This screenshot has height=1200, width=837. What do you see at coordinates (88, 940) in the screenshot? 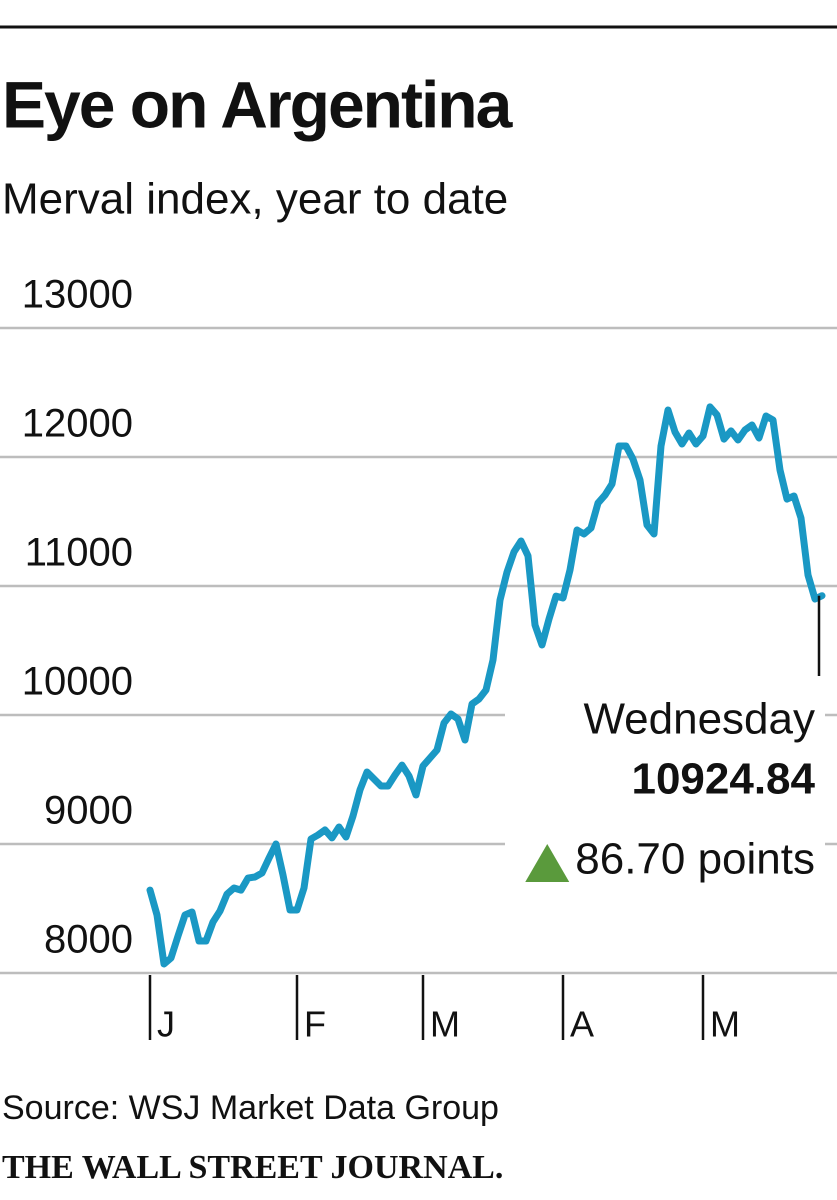
I see `y-tick-label: 8000` at bounding box center [88, 940].